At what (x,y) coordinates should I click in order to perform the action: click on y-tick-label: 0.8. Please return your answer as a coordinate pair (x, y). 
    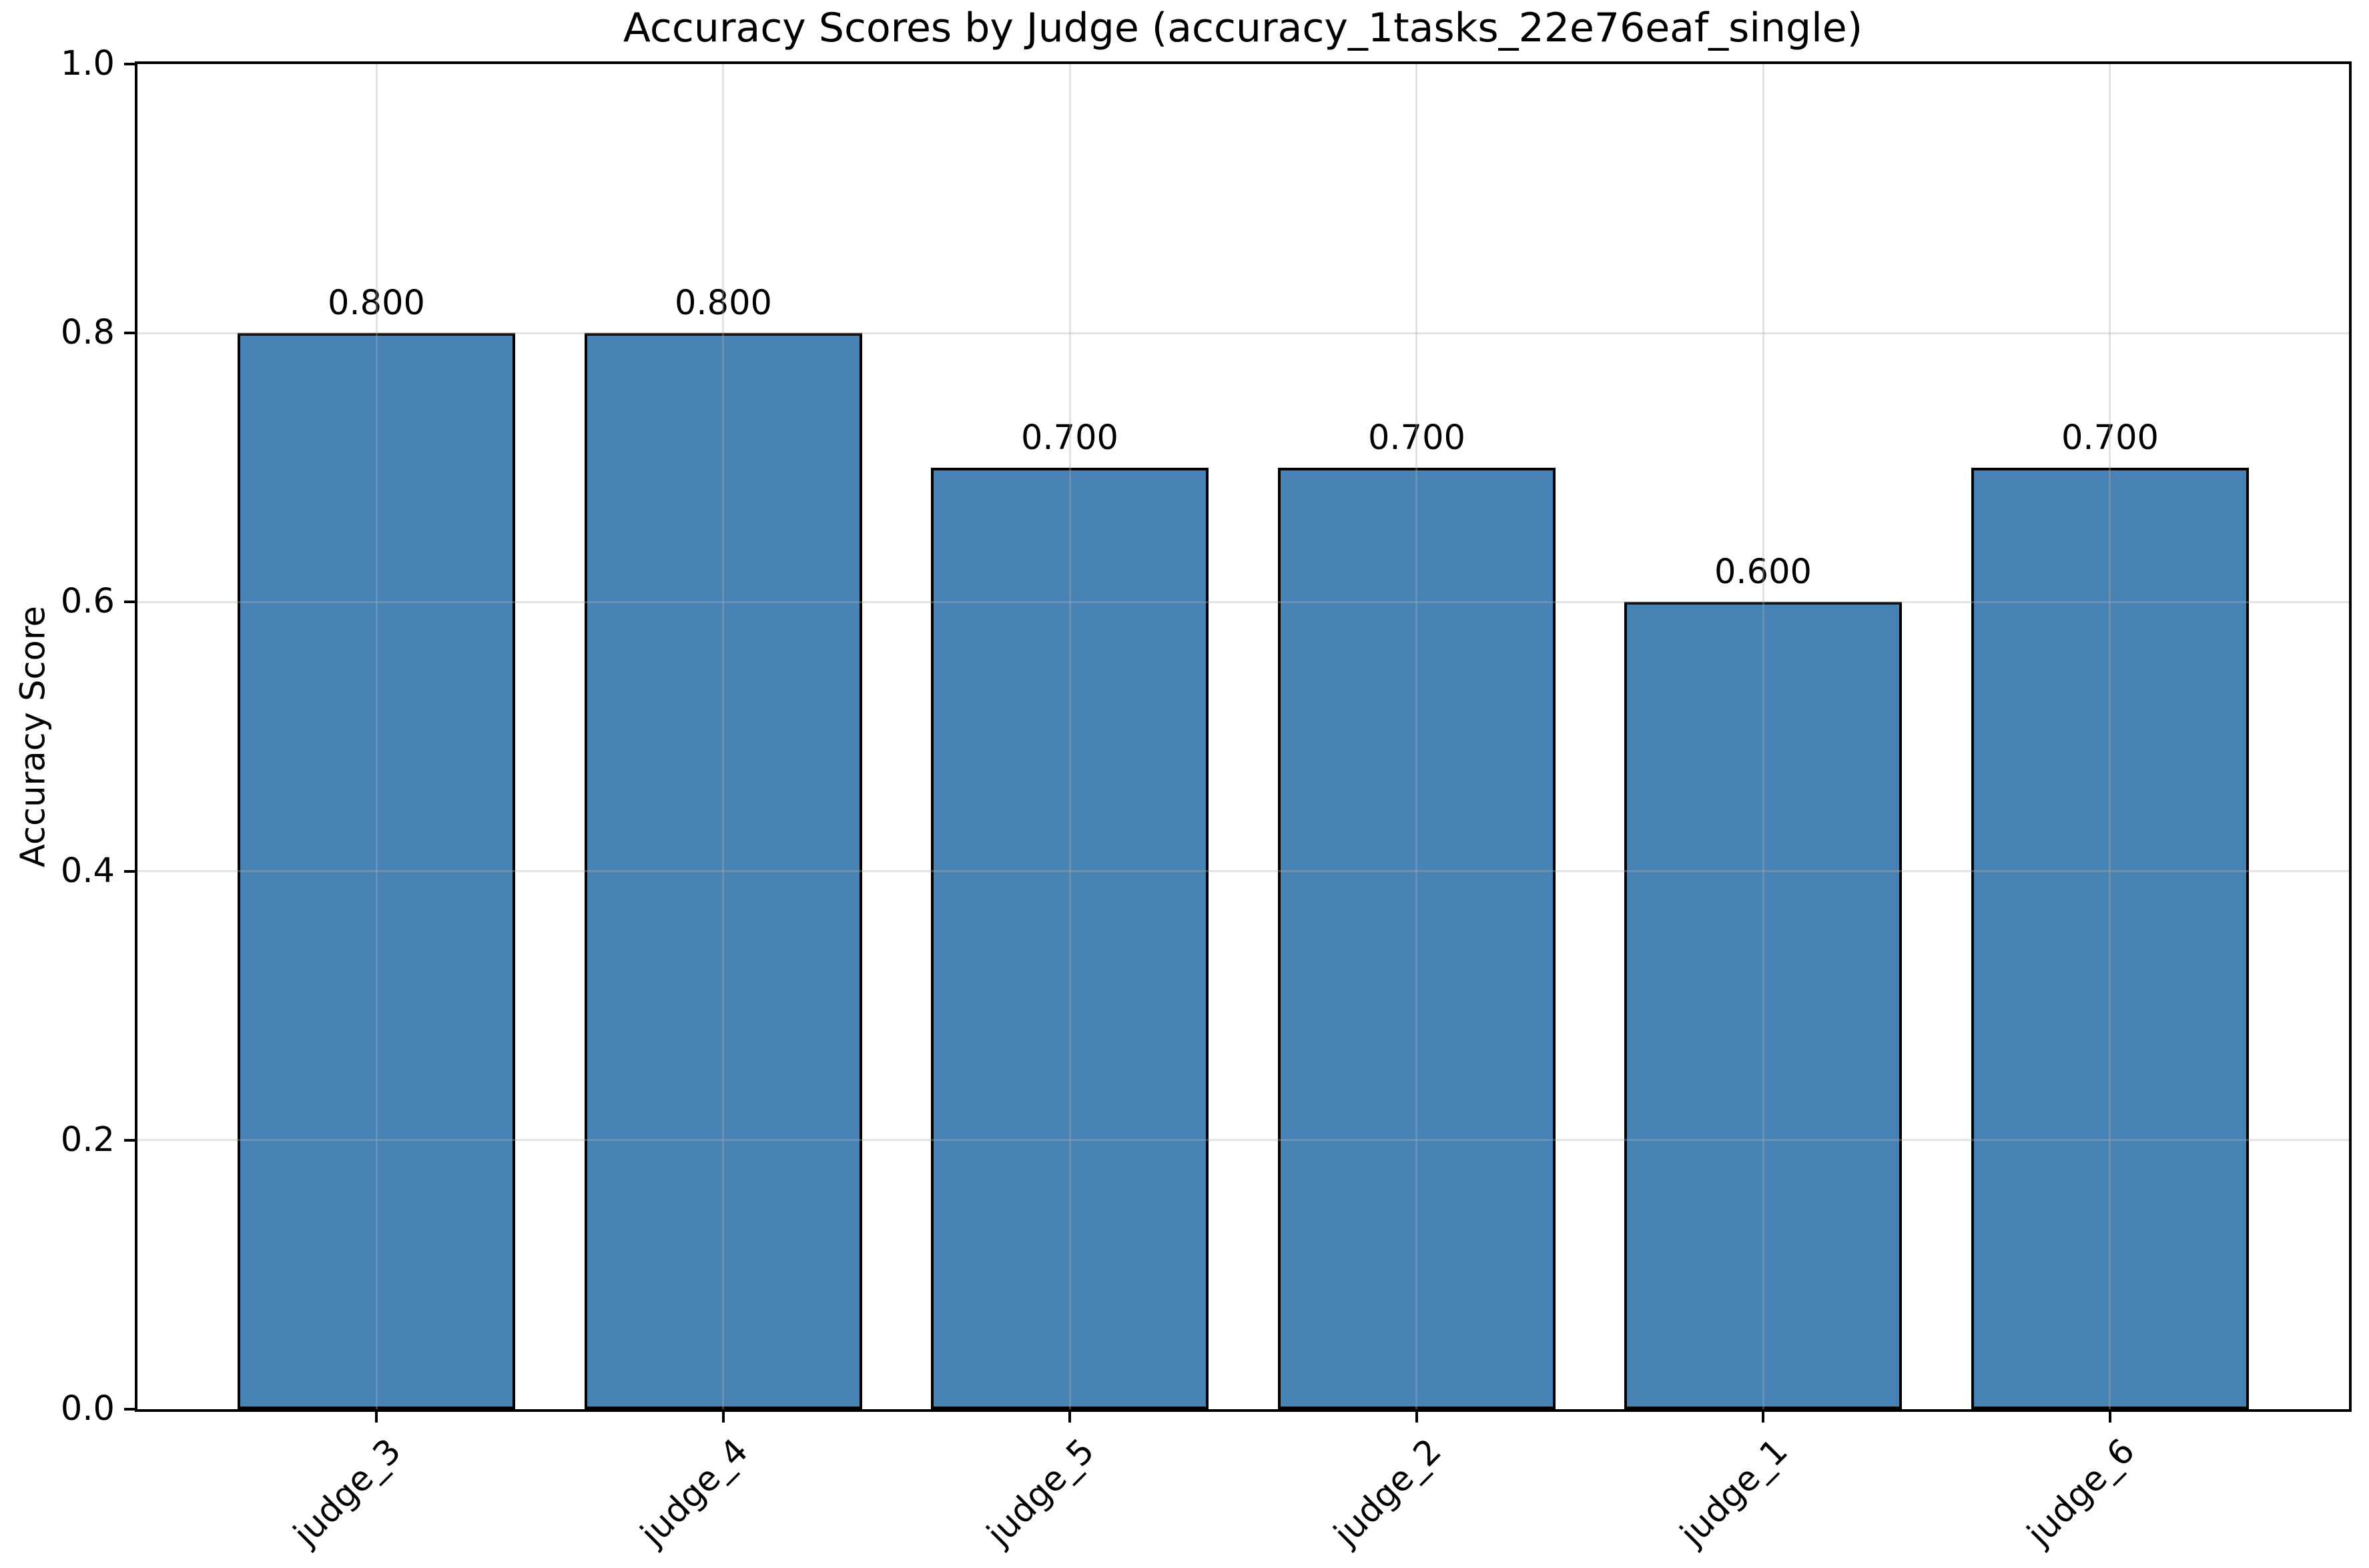
    Looking at the image, I should click on (87, 333).